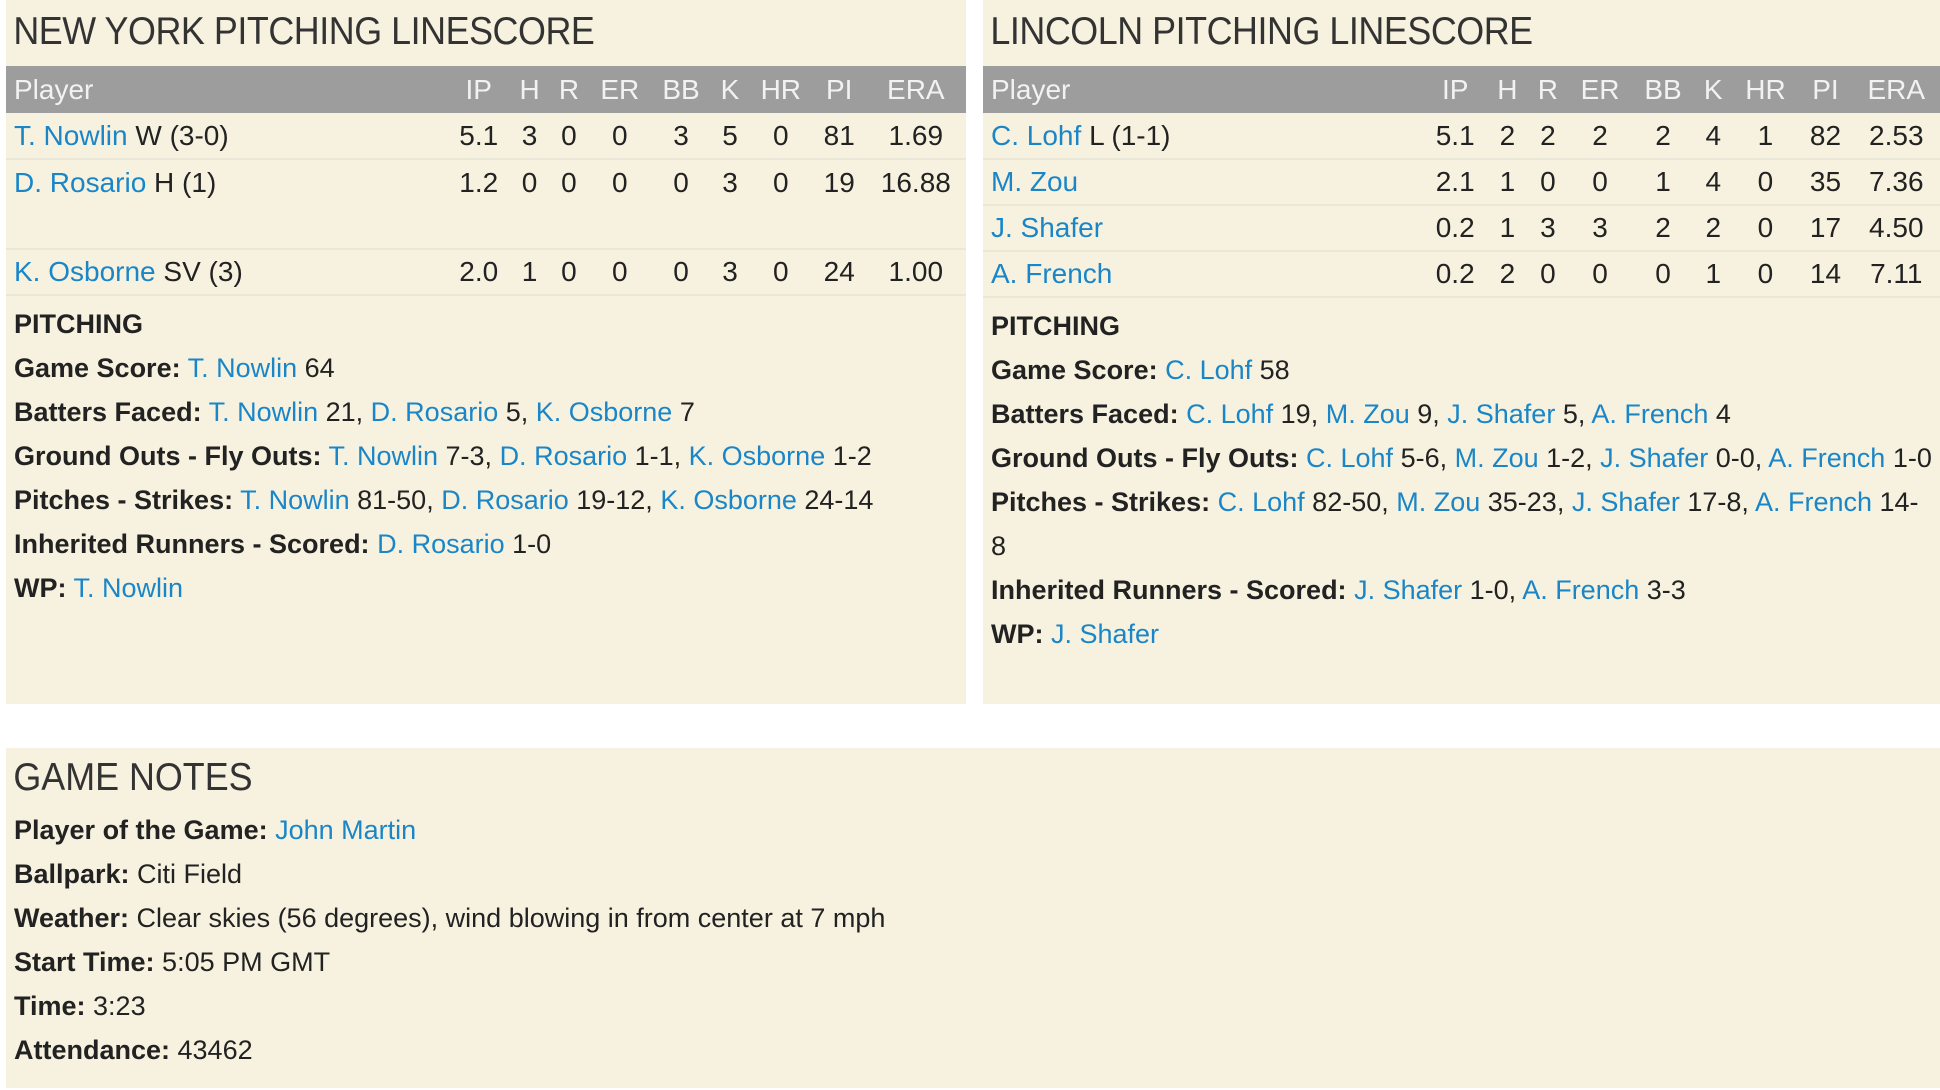  What do you see at coordinates (730, 136) in the screenshot?
I see `stat-k: 5` at bounding box center [730, 136].